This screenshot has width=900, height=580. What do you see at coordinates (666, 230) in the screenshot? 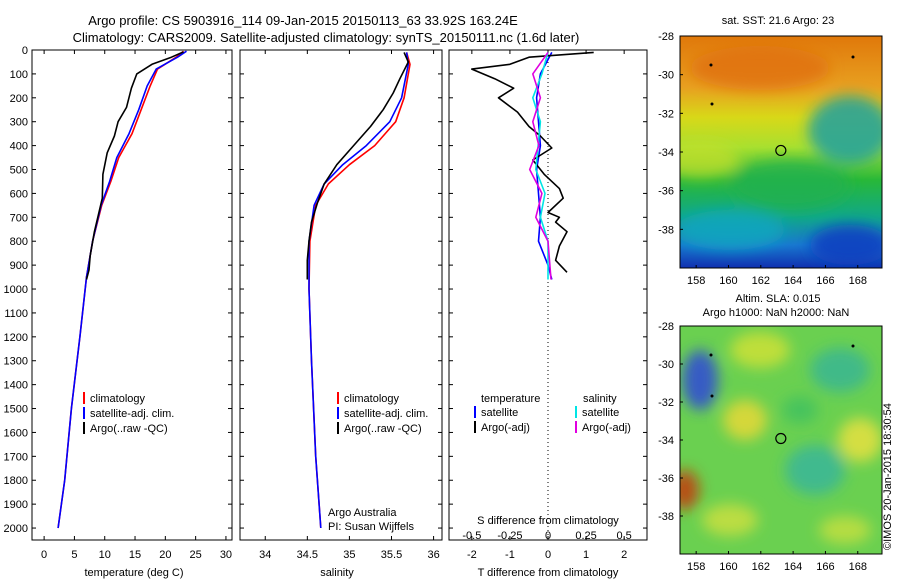
I see `map-y-tick-label: -38` at bounding box center [666, 230].